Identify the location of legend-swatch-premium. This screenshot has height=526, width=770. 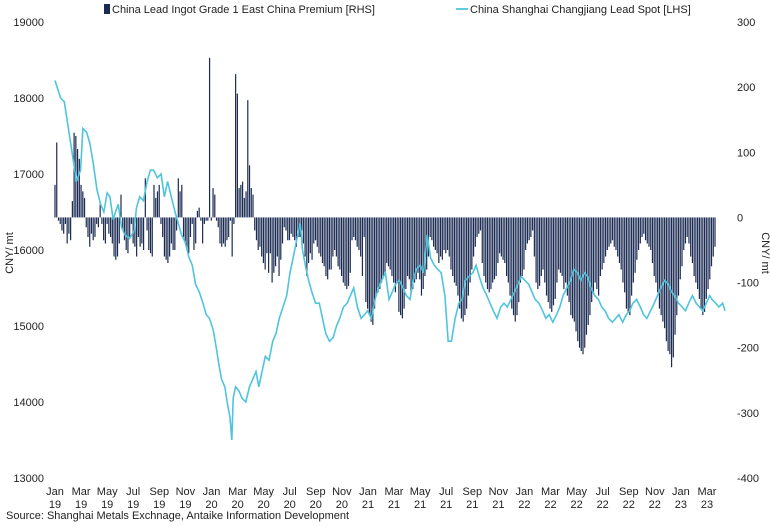
(107, 9).